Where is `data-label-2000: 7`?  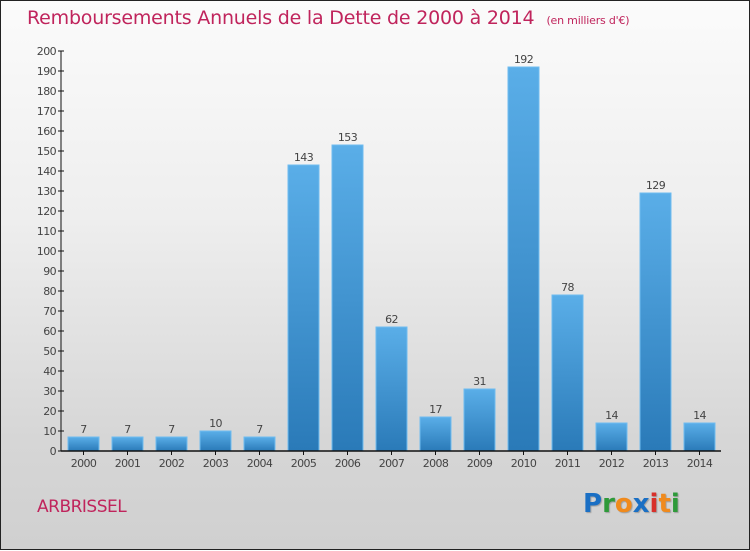
data-label-2000: 7 is located at coordinates (83, 429).